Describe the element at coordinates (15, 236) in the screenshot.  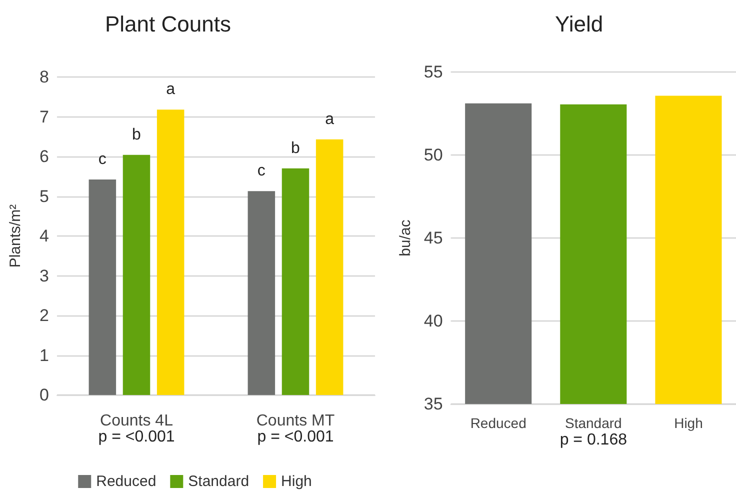
I see `y-axis-title: Plants/m²` at that location.